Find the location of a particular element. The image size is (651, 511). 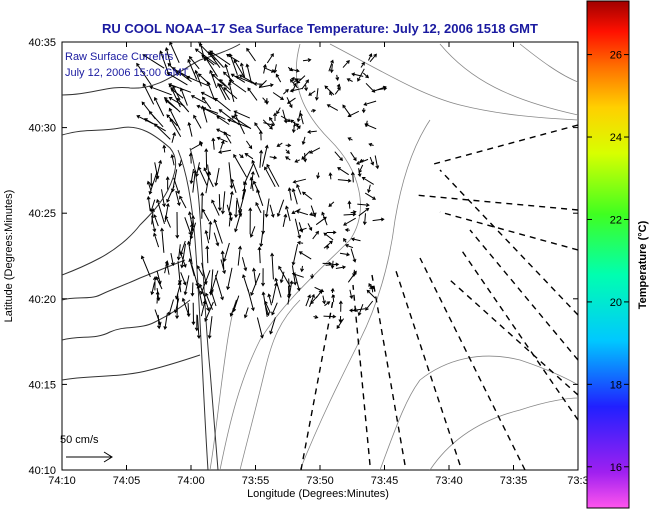

y-tick-label: 40:25 is located at coordinates (42, 214).